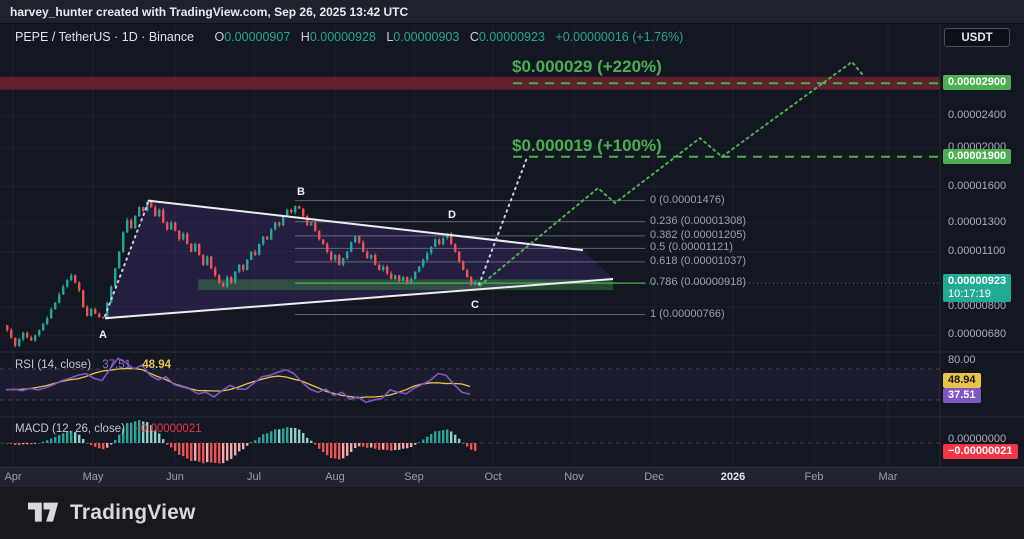  What do you see at coordinates (977, 439) in the screenshot?
I see `macd-axis-label: 0.00000000` at bounding box center [977, 439].